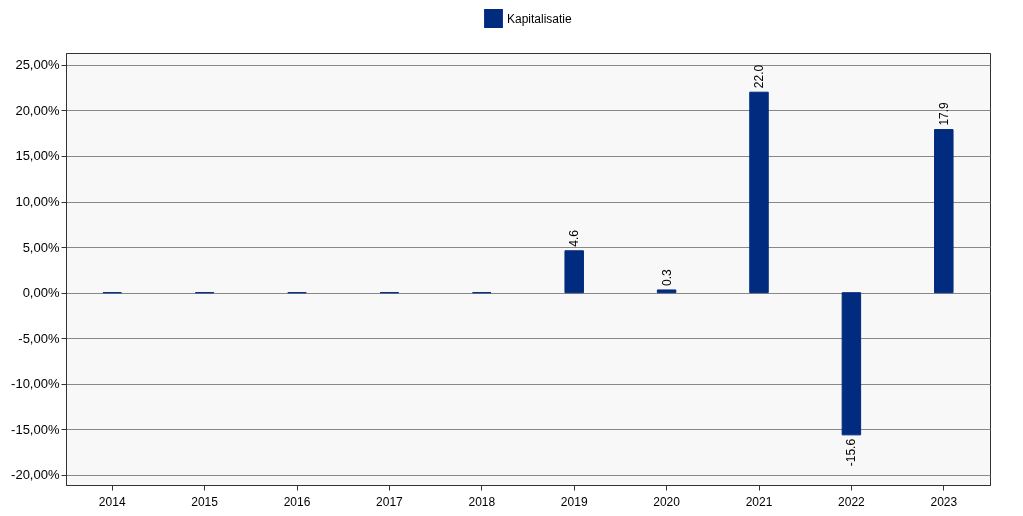 This screenshot has width=1023, height=516. I want to click on x-tick-label: 2017, so click(390, 501).